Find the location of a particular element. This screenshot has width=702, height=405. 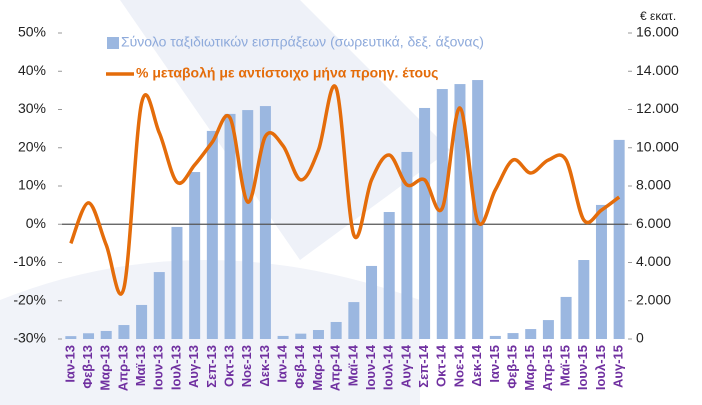

x-tick-label: Σεπ-14 is located at coordinates (423, 365).